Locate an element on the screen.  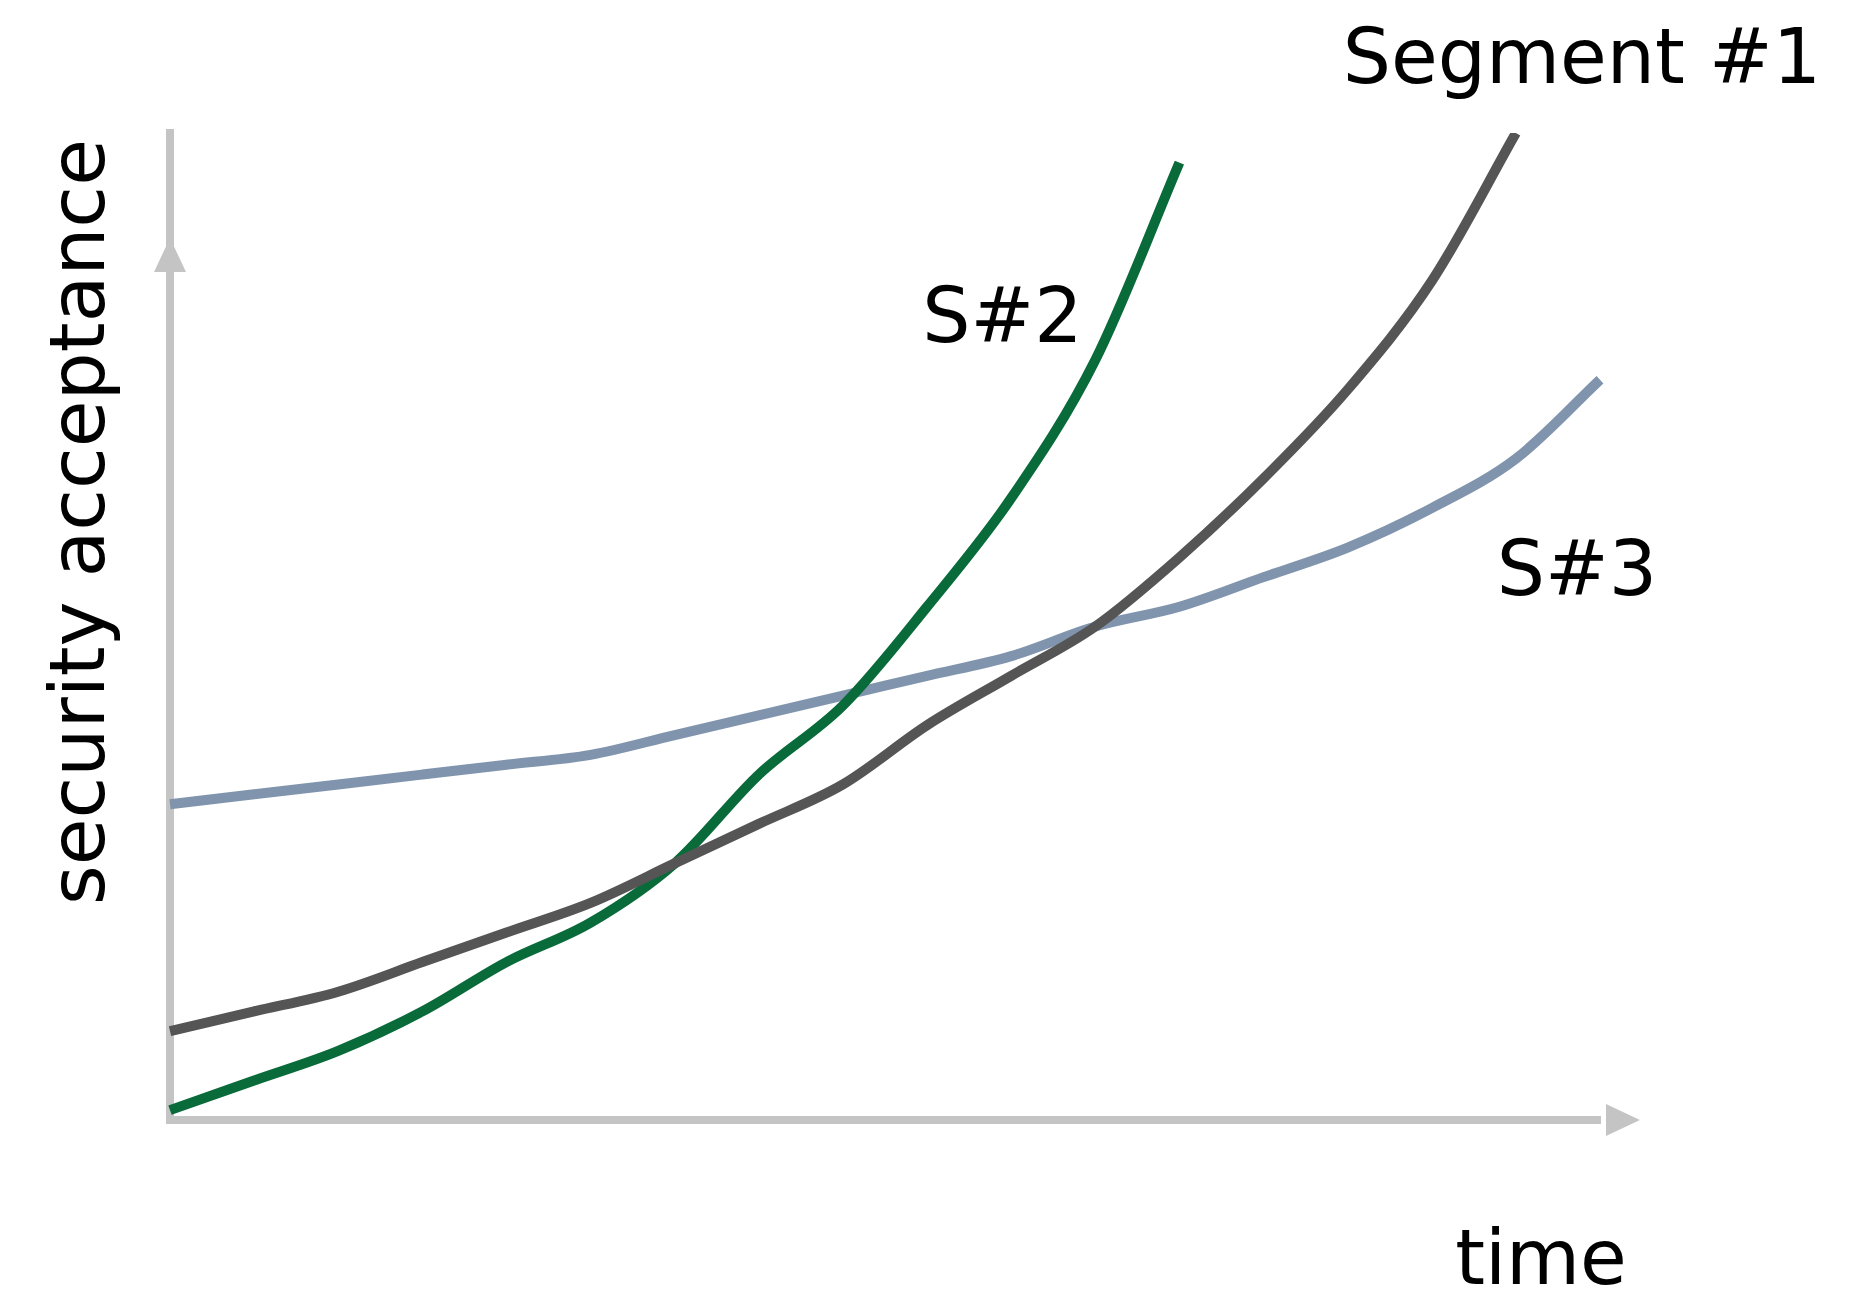
y-axis-title: security acceptance is located at coordinates (77, 522).